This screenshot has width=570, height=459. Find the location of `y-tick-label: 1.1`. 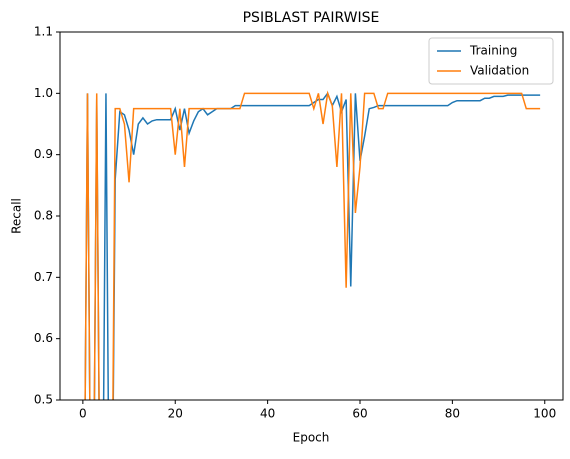

y-tick-label: 1.1 is located at coordinates (43, 32).